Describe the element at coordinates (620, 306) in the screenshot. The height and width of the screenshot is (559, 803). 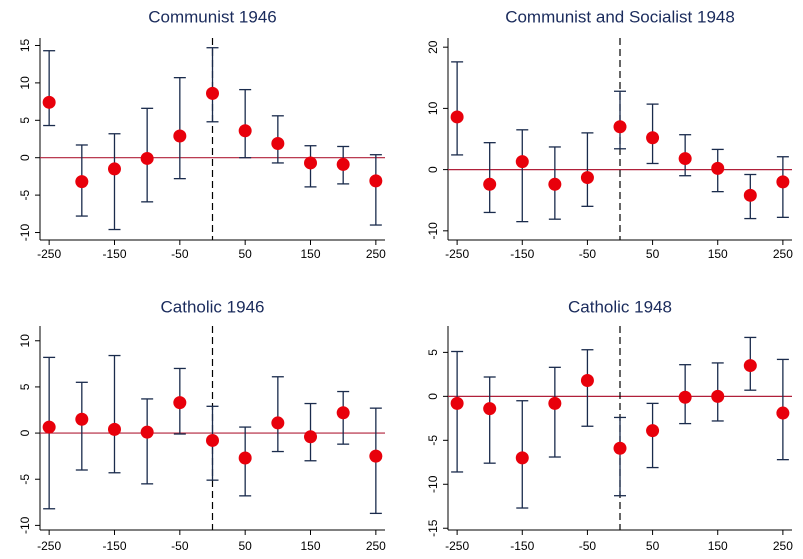
I see `panel-title: Catholic 1948` at that location.